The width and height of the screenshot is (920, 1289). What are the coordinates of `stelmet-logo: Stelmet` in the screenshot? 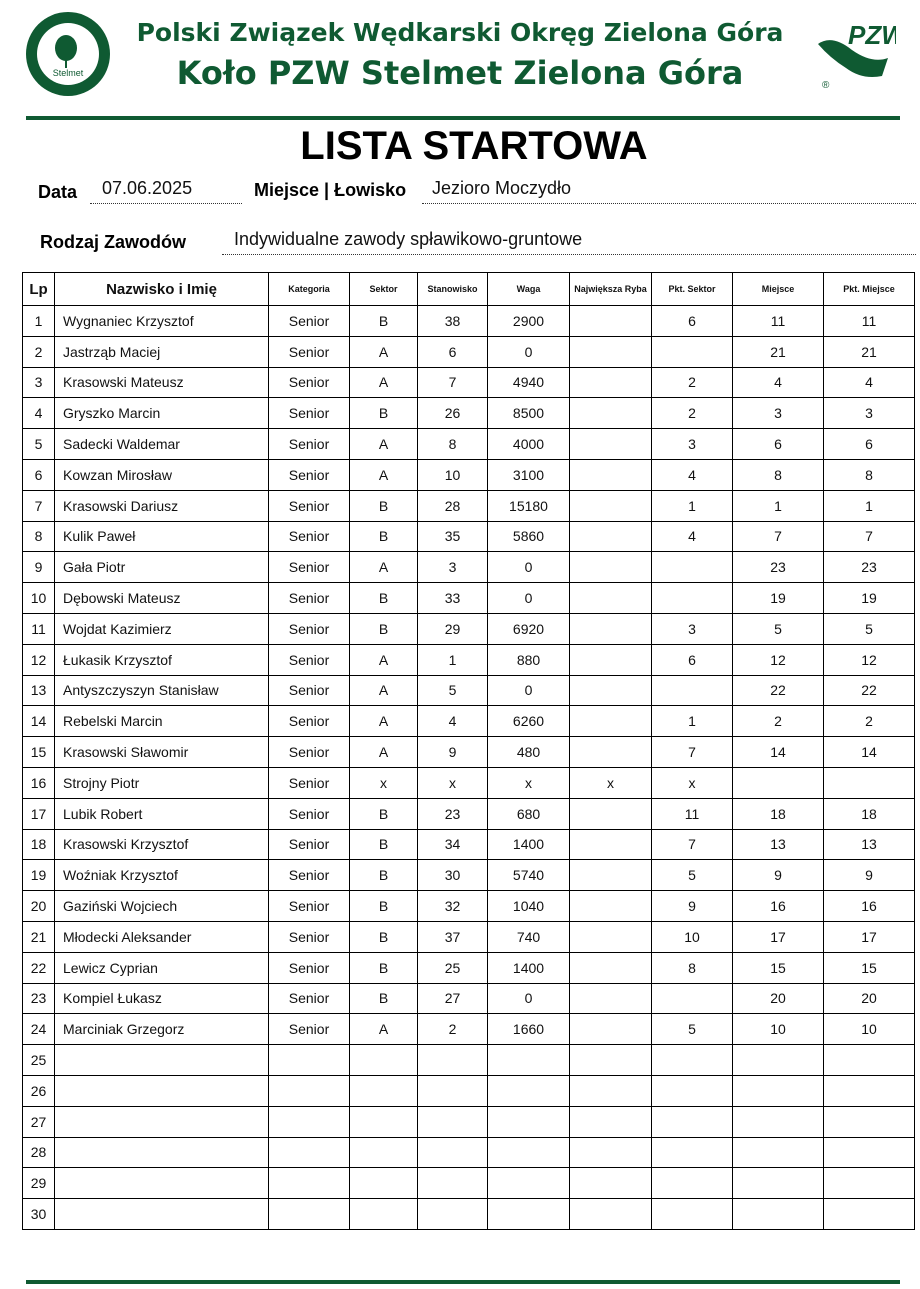 It's located at (68, 54).